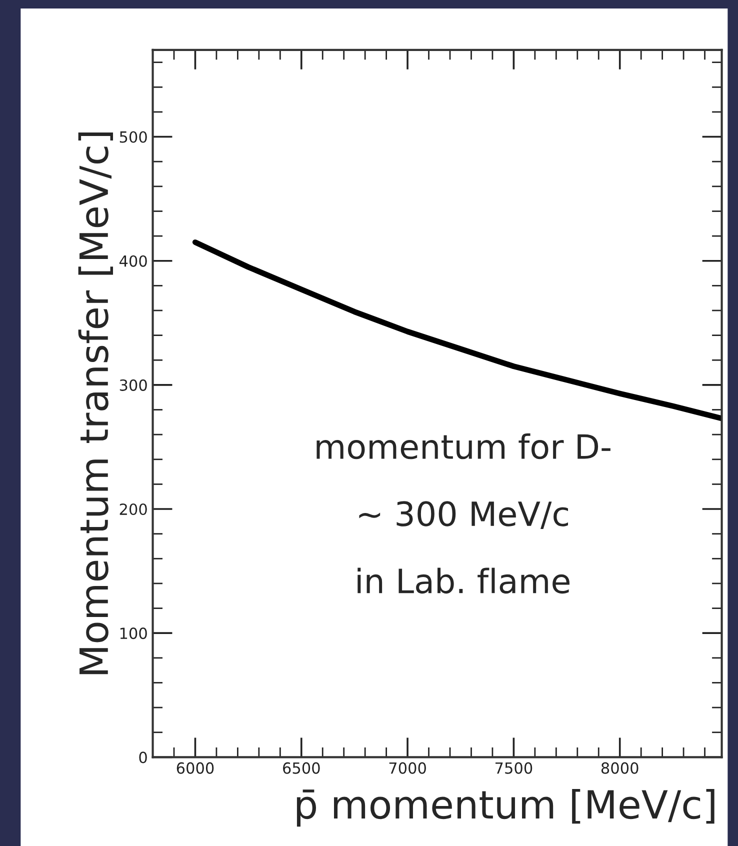  What do you see at coordinates (133, 385) in the screenshot?
I see `y-tick-label: 300` at bounding box center [133, 385].